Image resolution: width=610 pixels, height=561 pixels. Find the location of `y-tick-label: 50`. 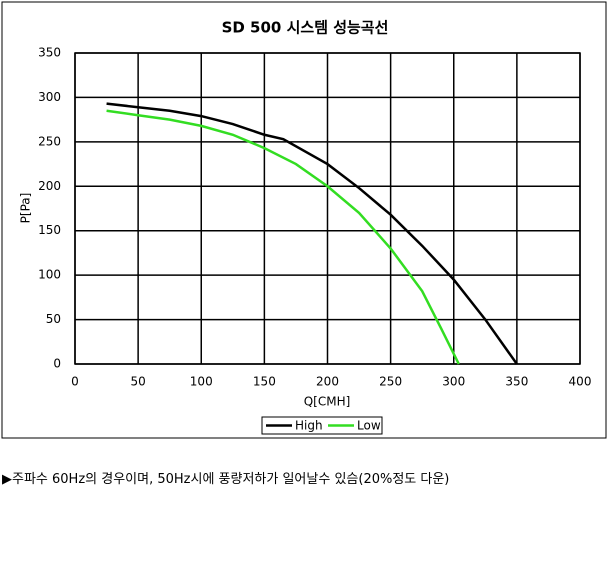

y-tick-label: 50 is located at coordinates (53, 319).